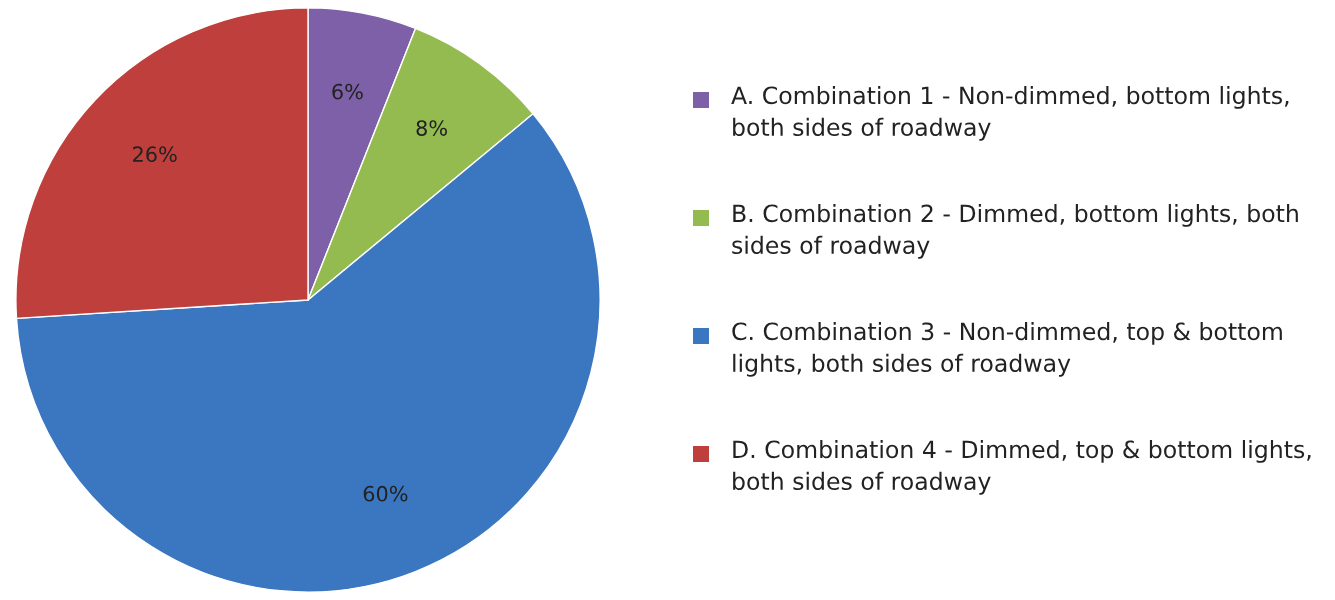 The height and width of the screenshot is (600, 1335). Describe the element at coordinates (385, 493) in the screenshot. I see `data-label: 60%` at that location.